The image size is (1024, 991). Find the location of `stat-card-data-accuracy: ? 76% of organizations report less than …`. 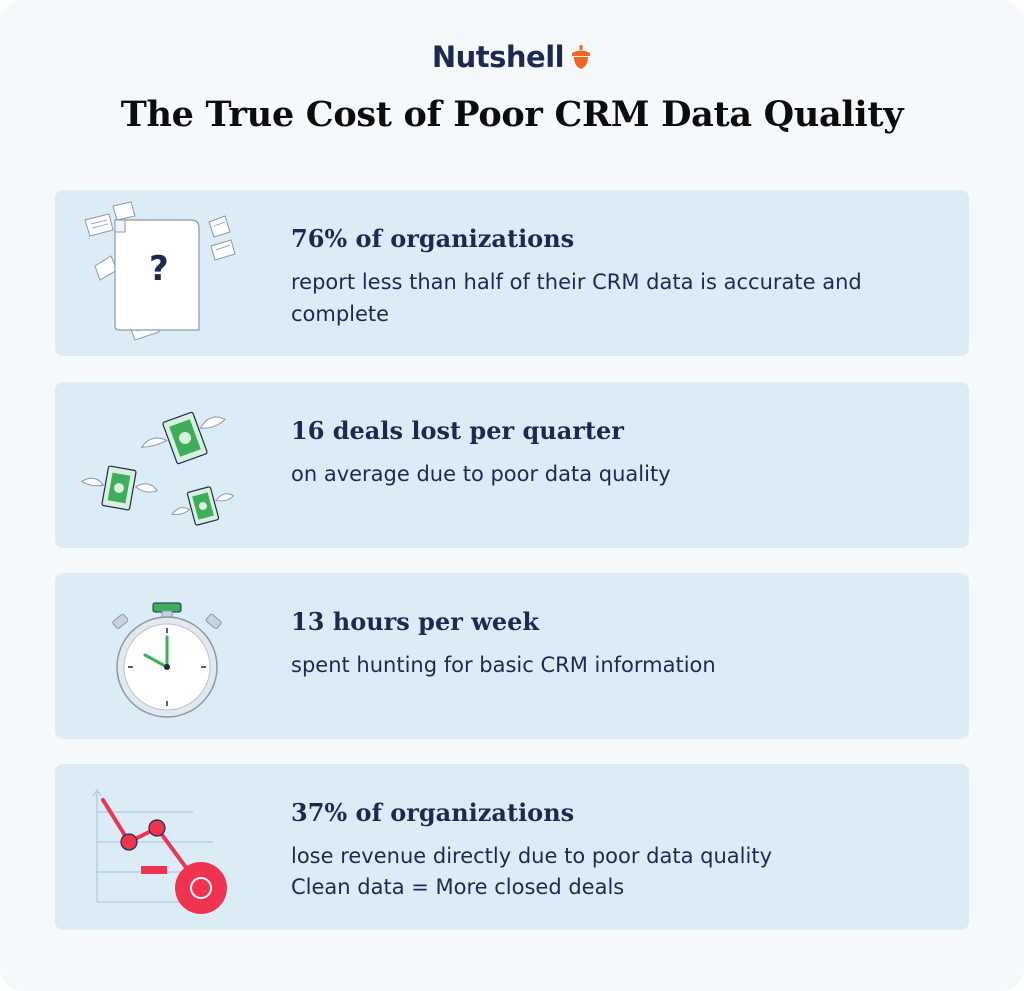

stat-card-data-accuracy: ? 76% of organizations report less than … is located at coordinates (512, 273).